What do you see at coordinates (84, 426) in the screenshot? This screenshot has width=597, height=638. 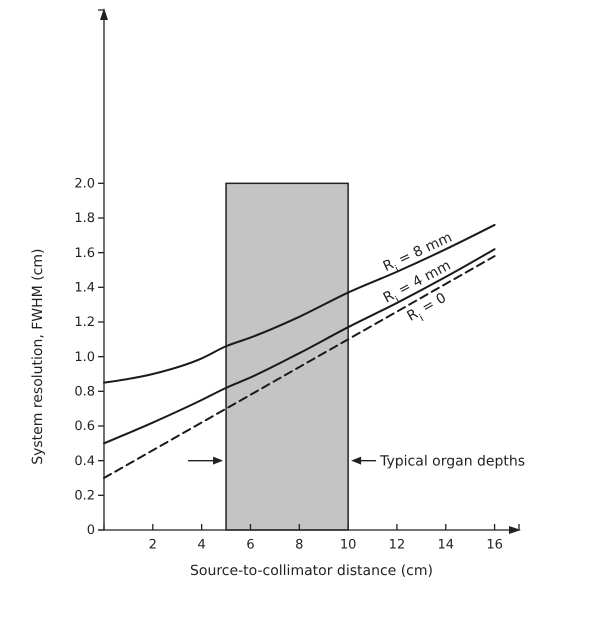 I see `y-tick-label: 0.6` at bounding box center [84, 426].